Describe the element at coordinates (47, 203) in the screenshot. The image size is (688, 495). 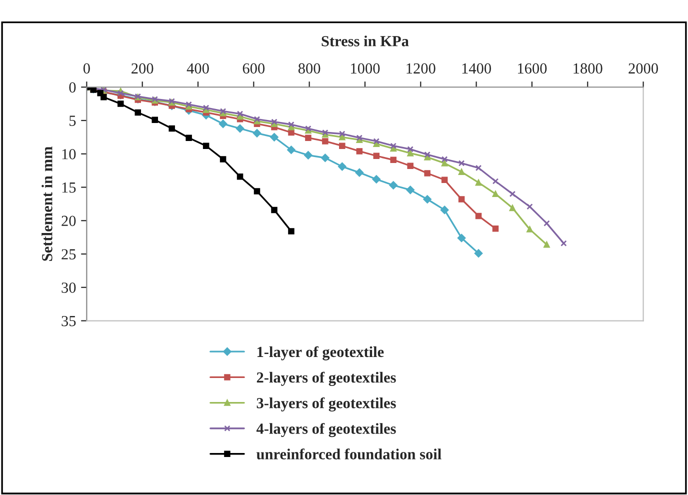
I see `y-axis-title: Settlement in mm` at that location.